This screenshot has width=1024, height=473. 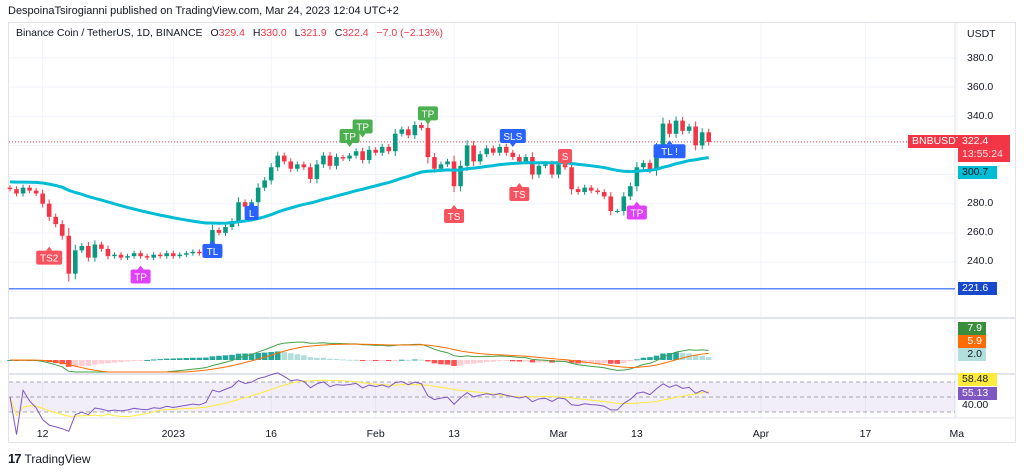 I want to click on time-tick: 13, so click(x=454, y=434).